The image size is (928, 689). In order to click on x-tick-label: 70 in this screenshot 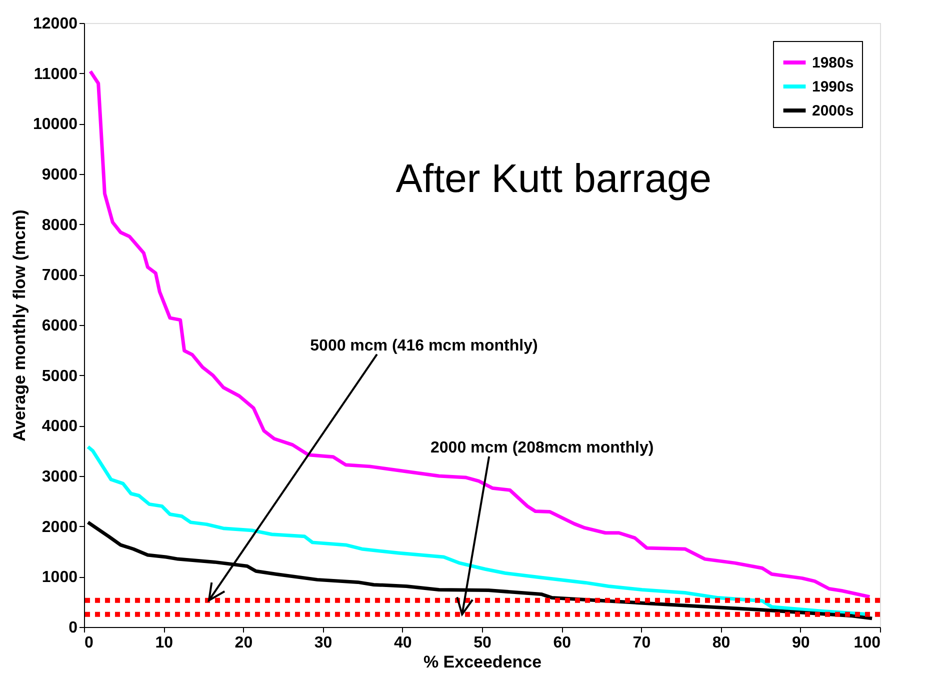, I will do `click(641, 643)`.